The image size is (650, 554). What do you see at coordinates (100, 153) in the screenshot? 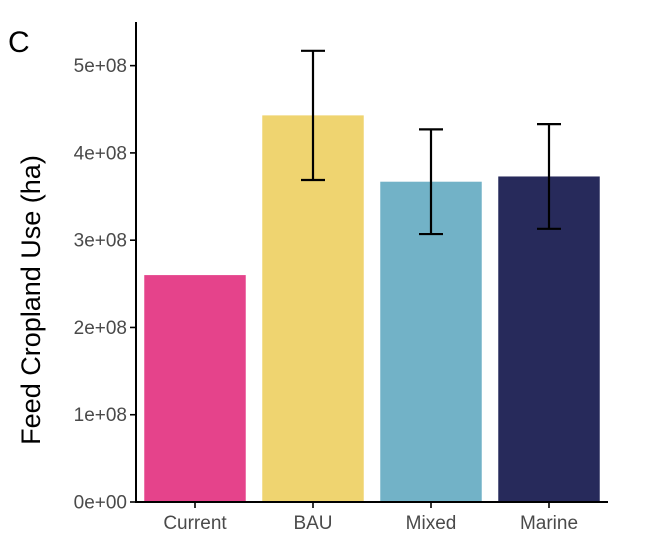
I see `y-tick-label: 4e+08` at bounding box center [100, 153].